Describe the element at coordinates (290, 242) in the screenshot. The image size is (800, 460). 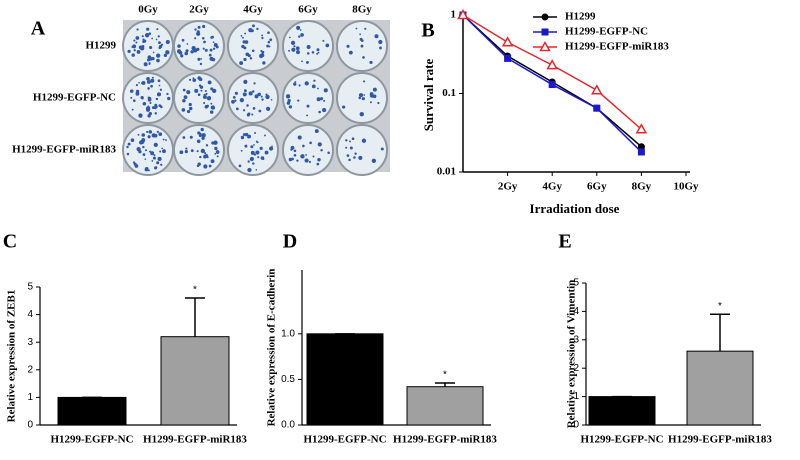
I see `panel-label: D` at that location.